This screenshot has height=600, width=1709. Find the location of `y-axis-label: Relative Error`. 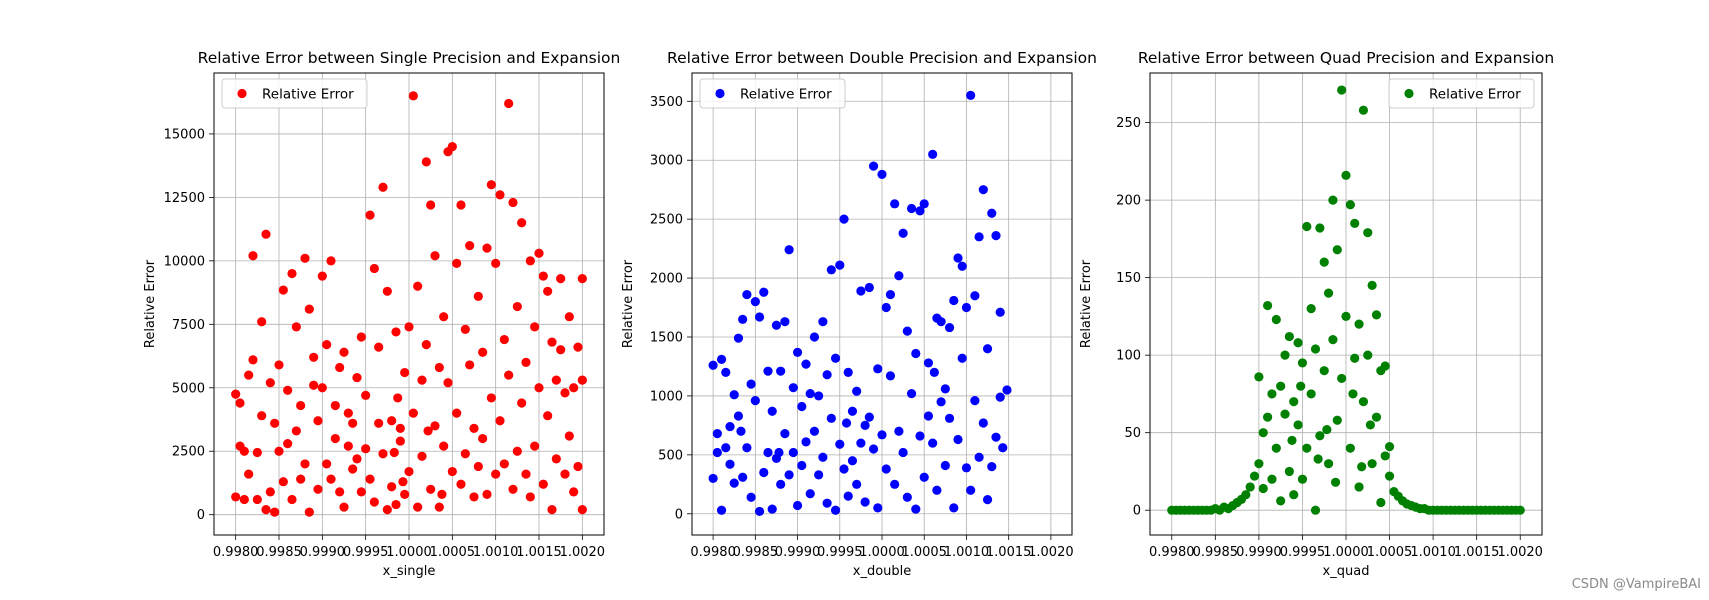

y-axis-label: Relative Error is located at coordinates (150, 303).